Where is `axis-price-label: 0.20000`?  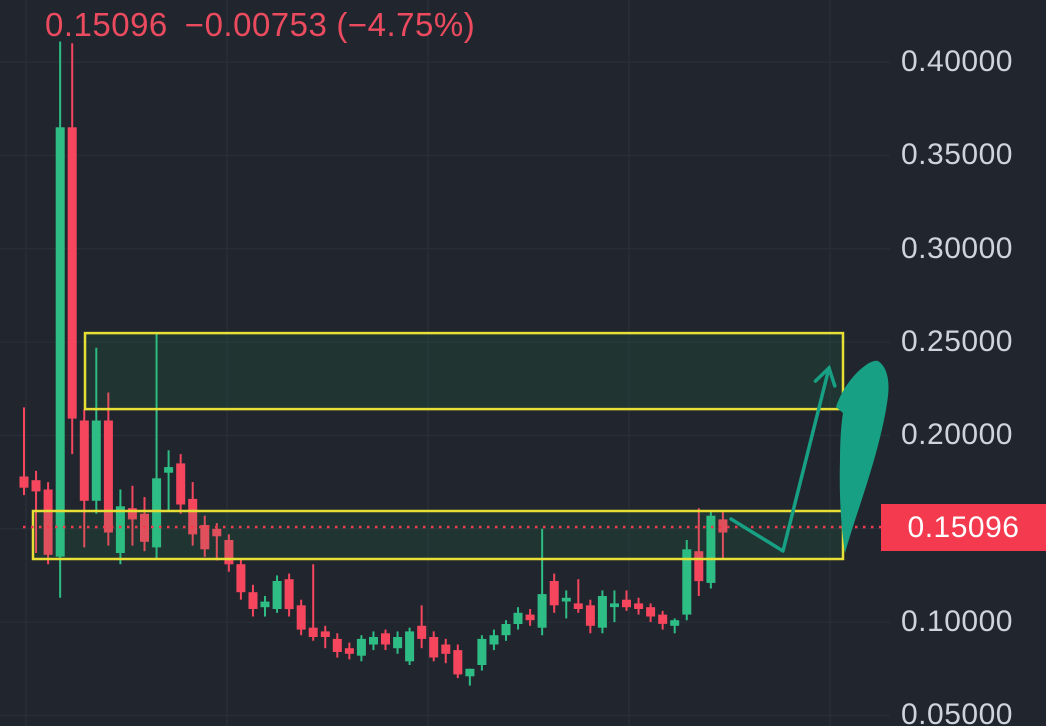
axis-price-label: 0.20000 is located at coordinates (957, 434).